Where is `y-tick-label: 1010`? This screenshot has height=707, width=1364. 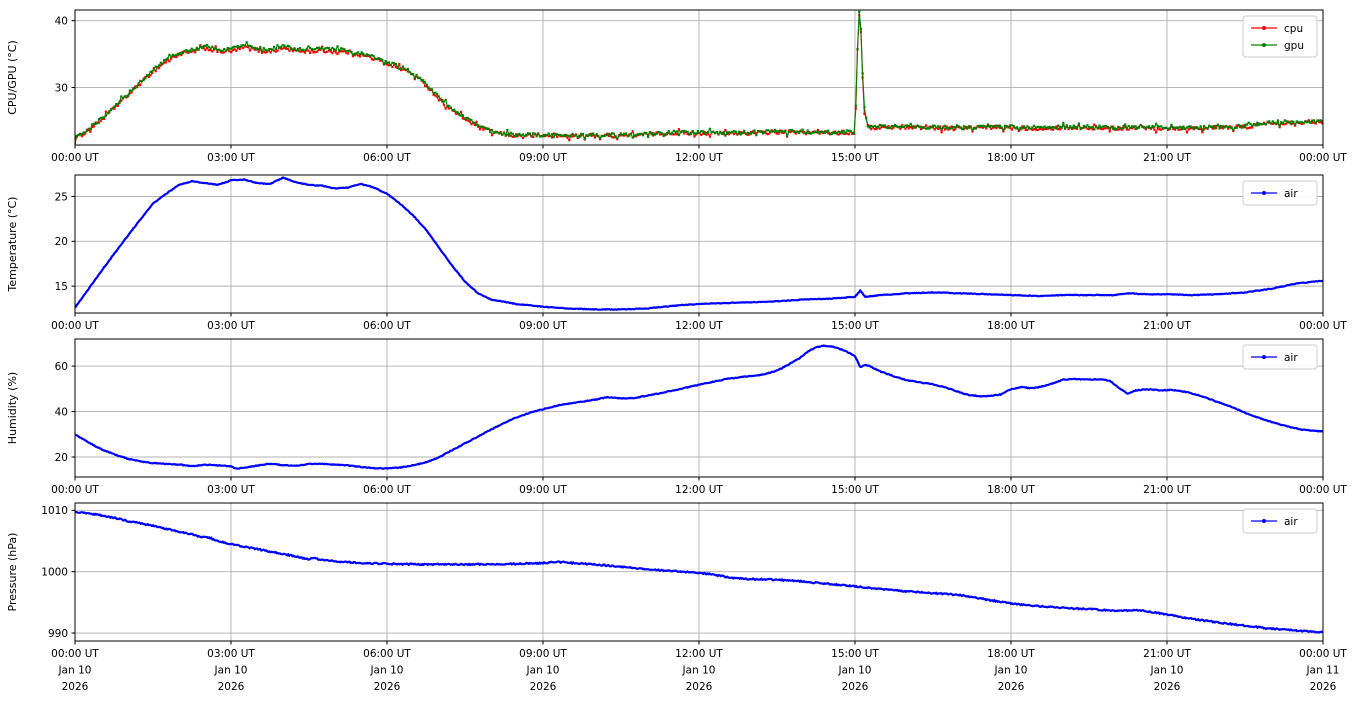 y-tick-label: 1010 is located at coordinates (54, 511).